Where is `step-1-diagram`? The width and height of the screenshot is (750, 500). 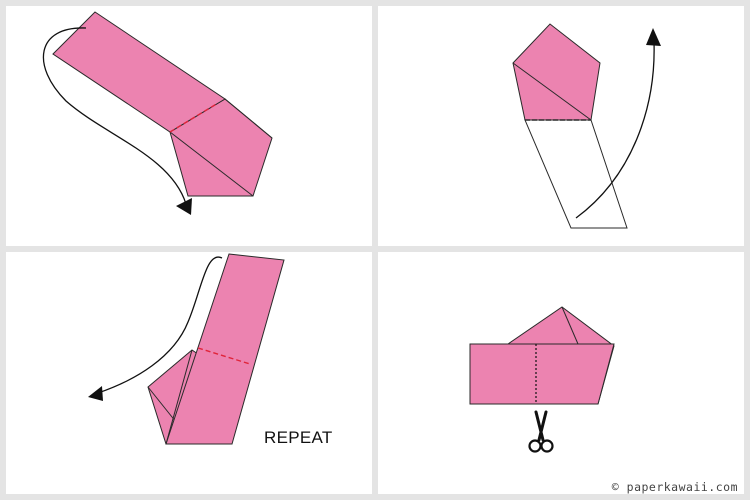 step-1-diagram is located at coordinates (157, 113).